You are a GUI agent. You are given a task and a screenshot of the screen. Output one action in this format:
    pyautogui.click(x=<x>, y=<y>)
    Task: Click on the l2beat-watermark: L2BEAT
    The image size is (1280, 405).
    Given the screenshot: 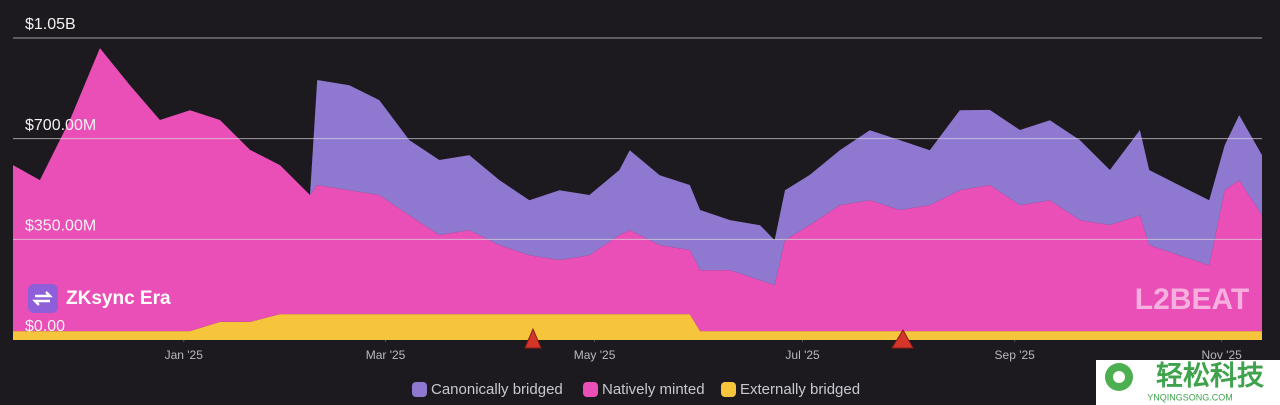 What is the action you would take?
    pyautogui.click(x=1192, y=299)
    